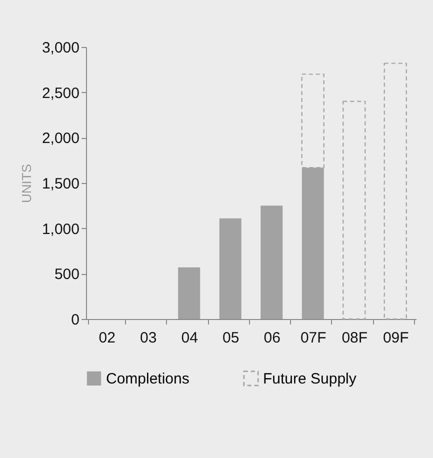 This screenshot has height=458, width=433. Describe the element at coordinates (148, 379) in the screenshot. I see `legend-label: Completions` at that location.